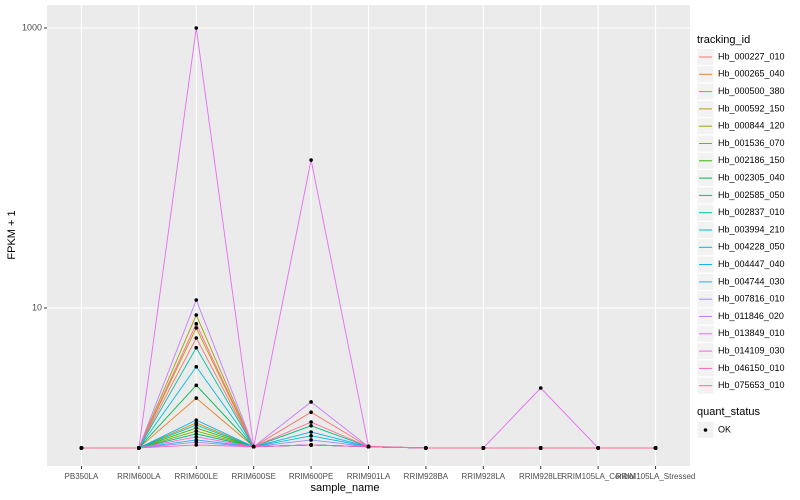  What do you see at coordinates (656, 476) in the screenshot?
I see `x-tick-label: RRIM105LA_Stressed` at bounding box center [656, 476].